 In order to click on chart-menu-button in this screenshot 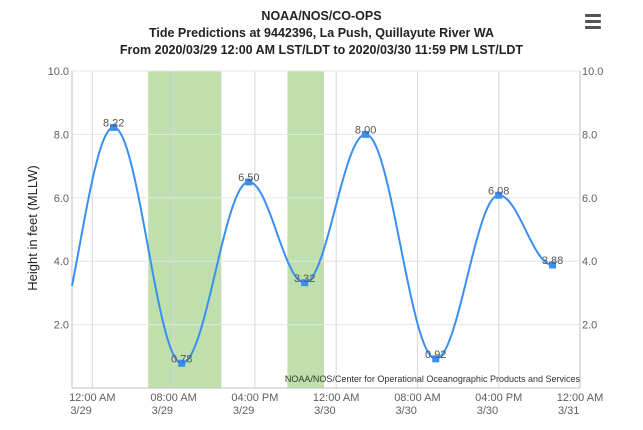, I will do `click(593, 21)`.